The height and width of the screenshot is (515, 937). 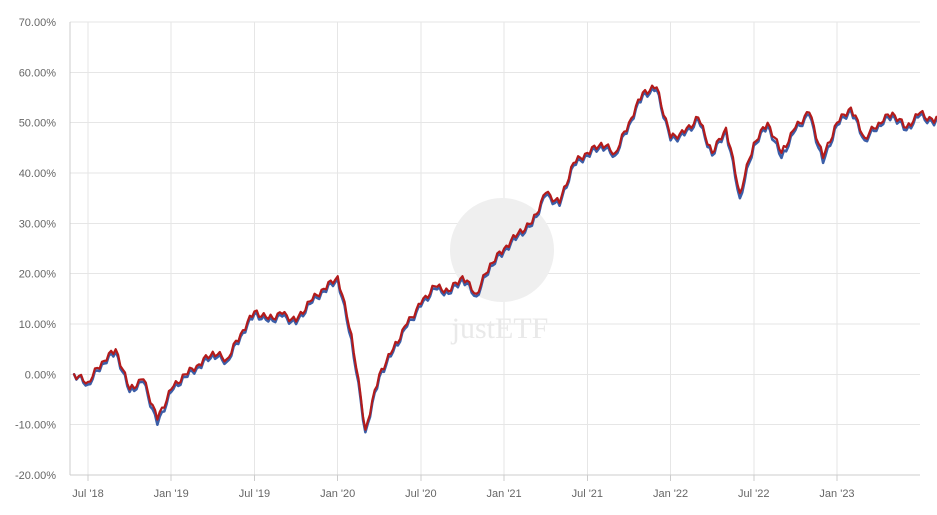 What do you see at coordinates (38, 124) in the screenshot?
I see `y-tick-label: 50.00%` at bounding box center [38, 124].